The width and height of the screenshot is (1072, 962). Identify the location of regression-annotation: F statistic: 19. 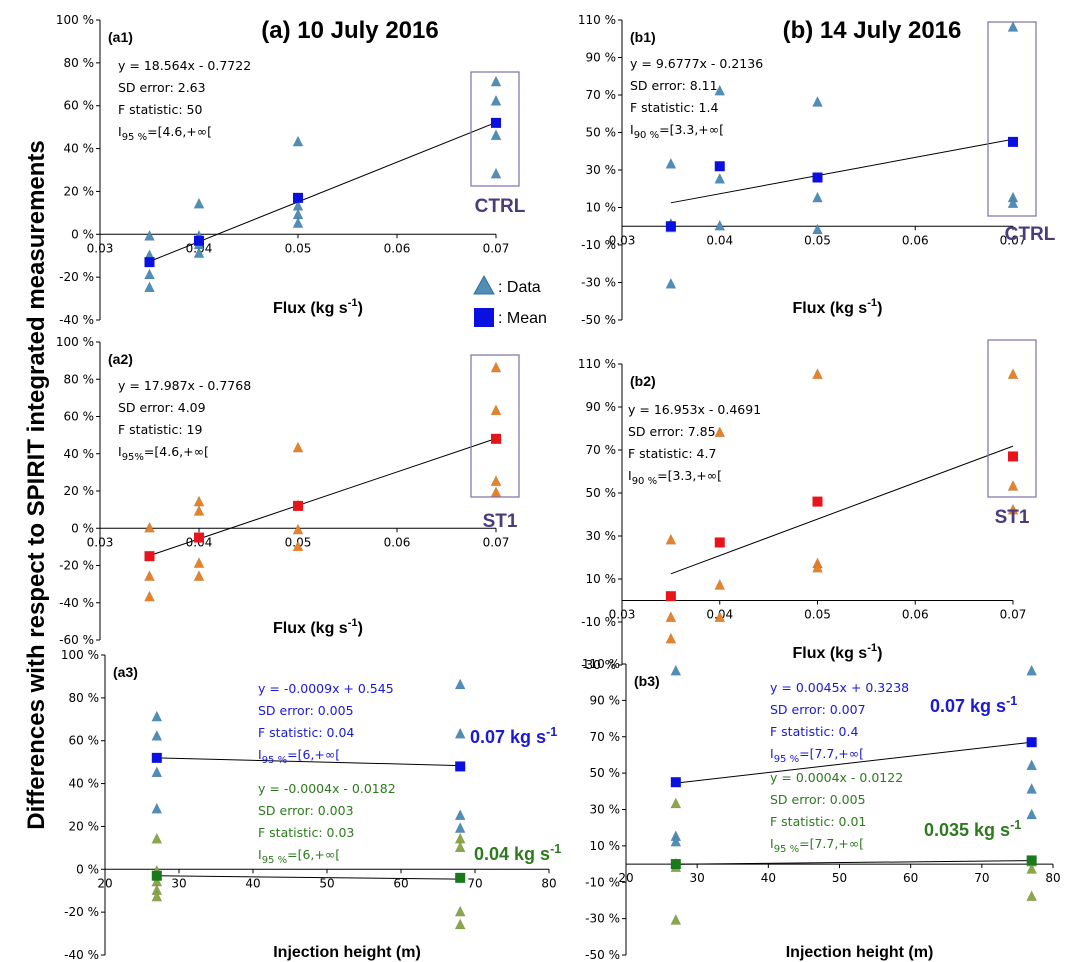
(160, 429).